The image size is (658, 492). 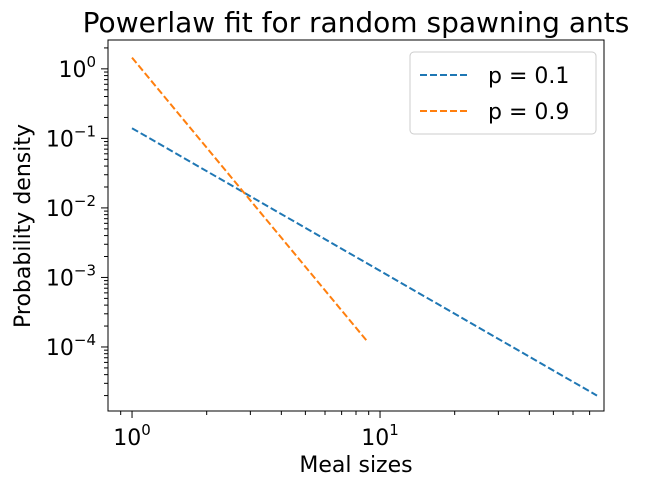 What do you see at coordinates (528, 112) in the screenshot?
I see `legend-label-p09: p = 0.9` at bounding box center [528, 112].